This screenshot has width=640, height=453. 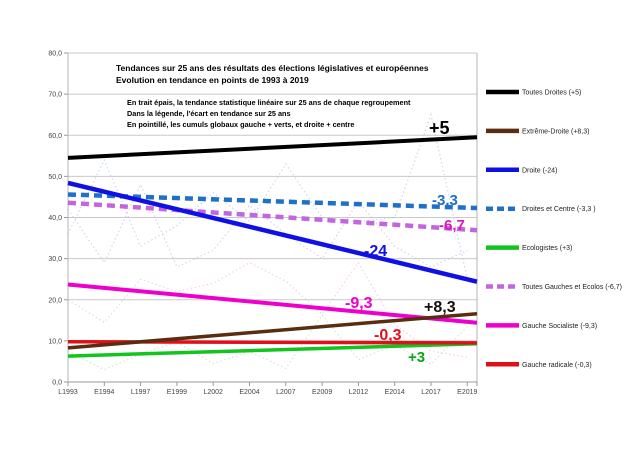 What do you see at coordinates (359, 392) in the screenshot?
I see `x-axis-label: L2012` at bounding box center [359, 392].